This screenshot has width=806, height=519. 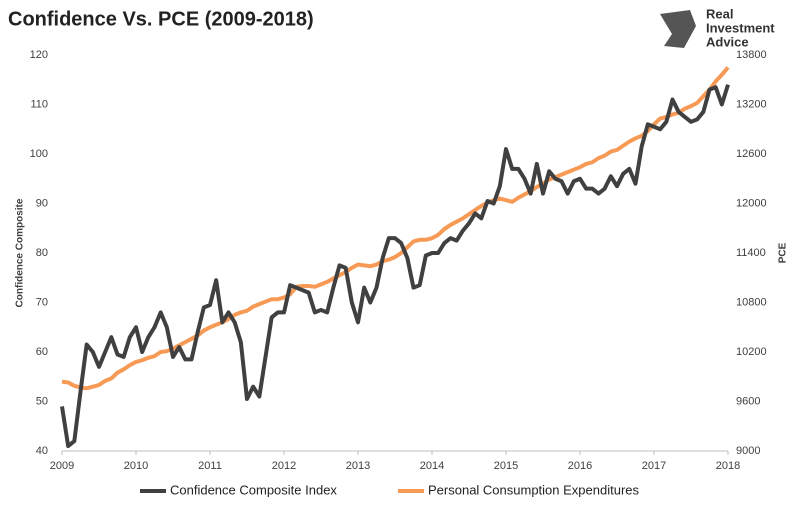 What do you see at coordinates (748, 451) in the screenshot?
I see `y2-tick-label: 9000` at bounding box center [748, 451].